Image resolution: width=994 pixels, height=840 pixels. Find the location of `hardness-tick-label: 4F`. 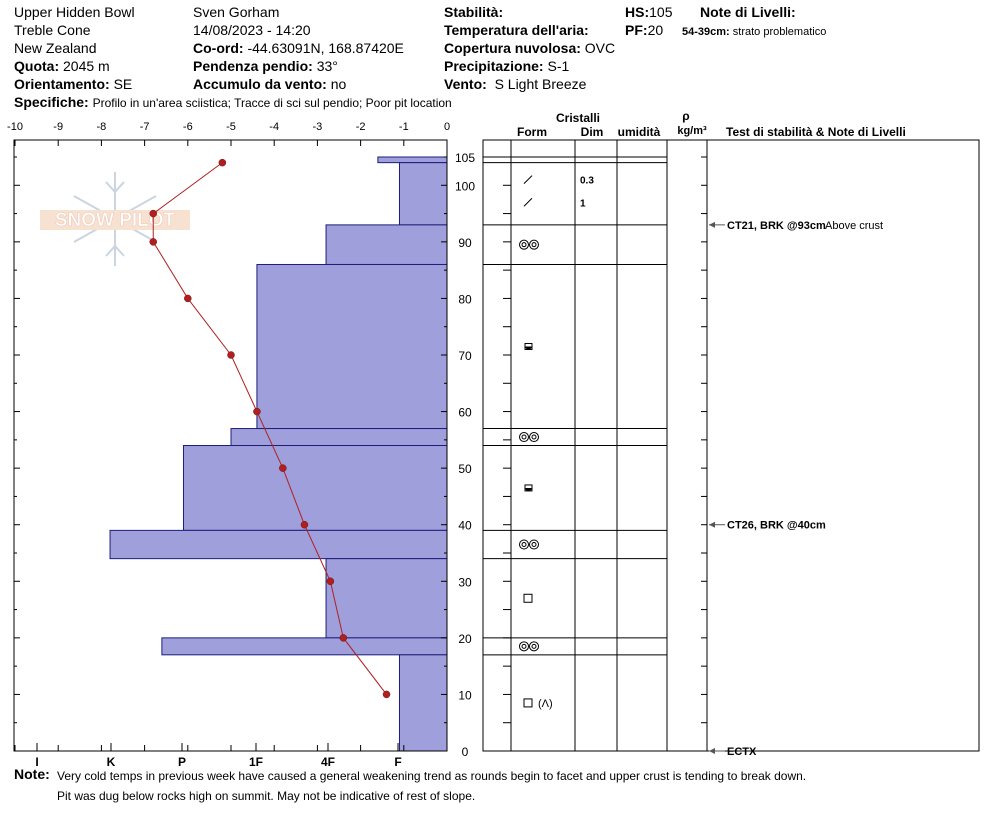

hardness-tick-label: 4F is located at coordinates (328, 762).